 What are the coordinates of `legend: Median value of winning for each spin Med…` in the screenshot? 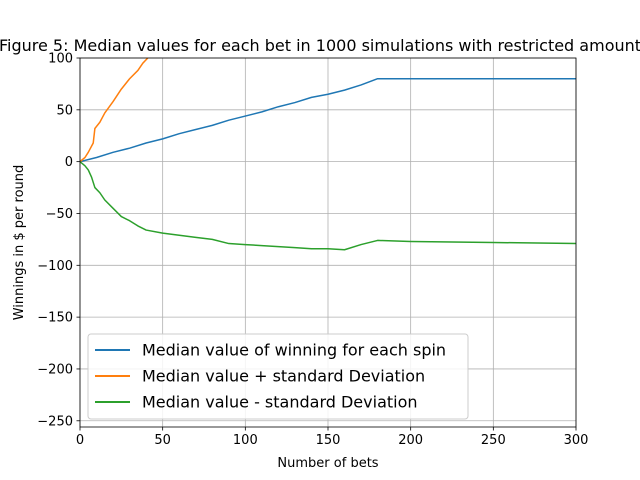 It's located at (278, 376).